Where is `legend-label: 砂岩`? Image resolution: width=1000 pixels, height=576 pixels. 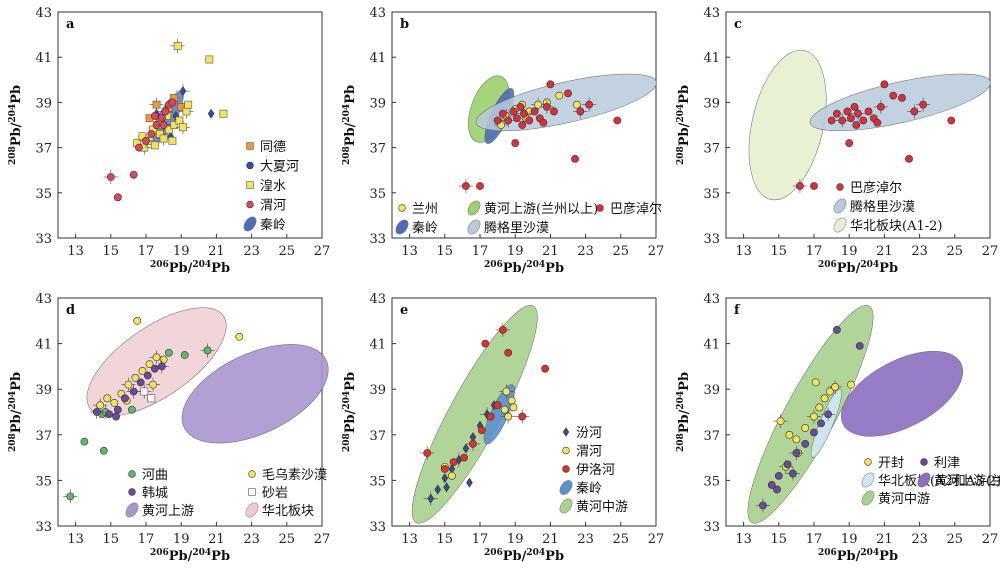
legend-label: 砂岩 is located at coordinates (275, 493).